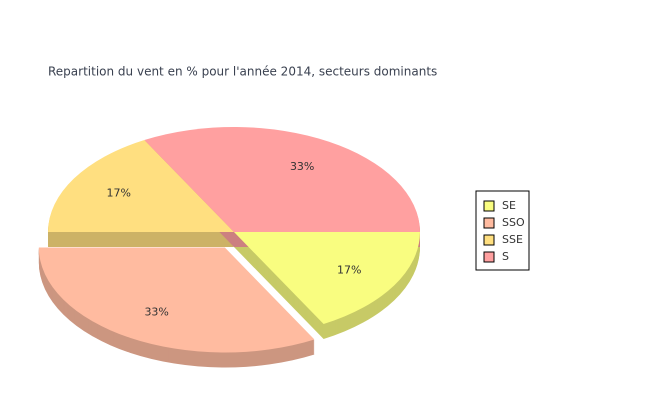 The width and height of the screenshot is (650, 400). What do you see at coordinates (513, 222) in the screenshot?
I see `legend-label: SSO` at bounding box center [513, 222].